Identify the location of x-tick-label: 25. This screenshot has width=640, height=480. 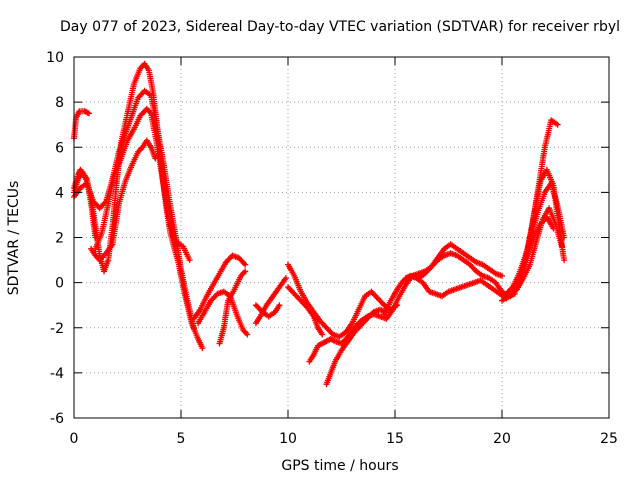
(609, 439).